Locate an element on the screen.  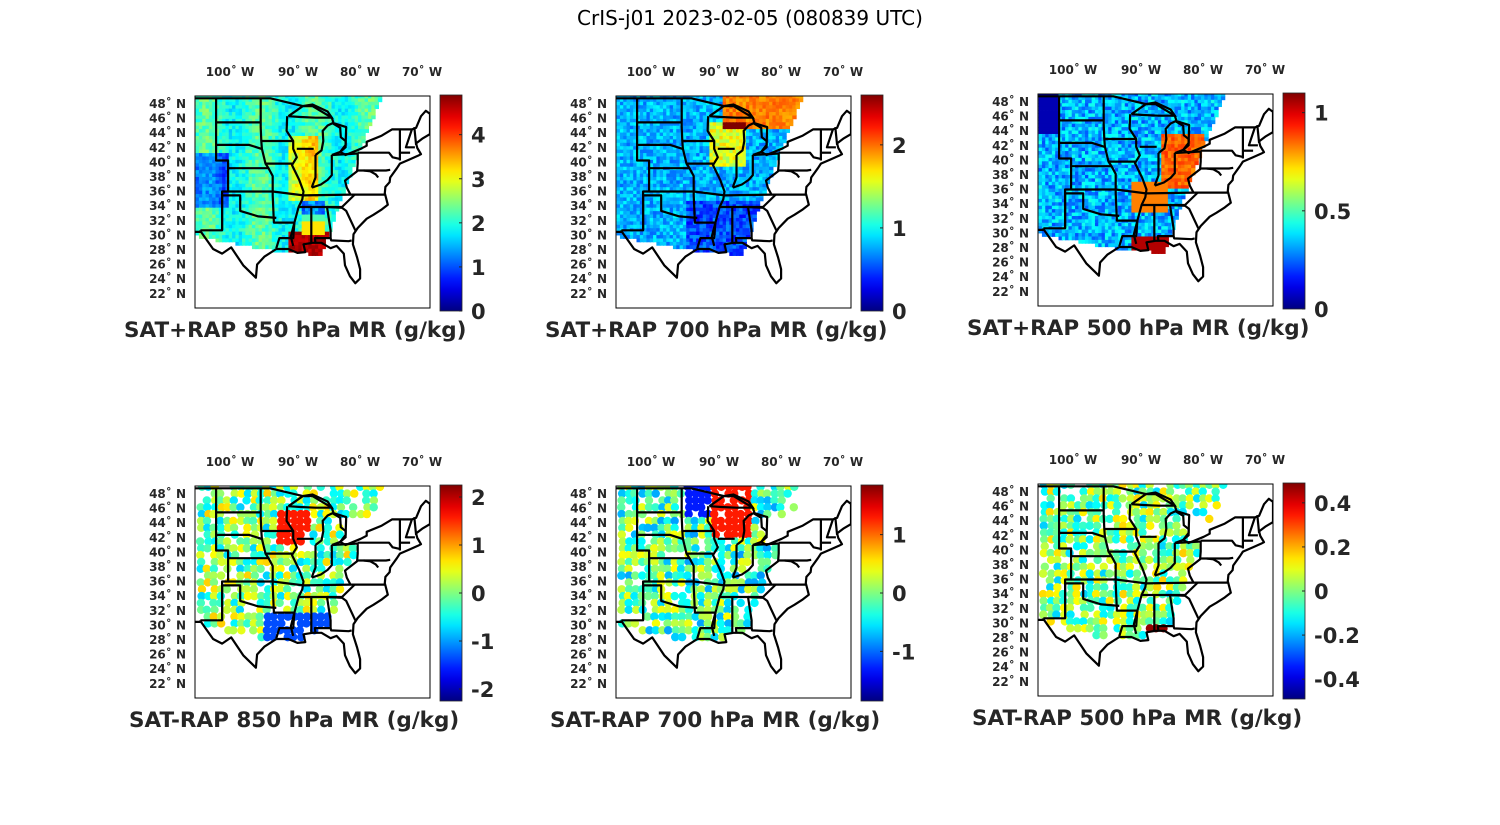
colorbar-tick-label: 2 is located at coordinates (478, 224).